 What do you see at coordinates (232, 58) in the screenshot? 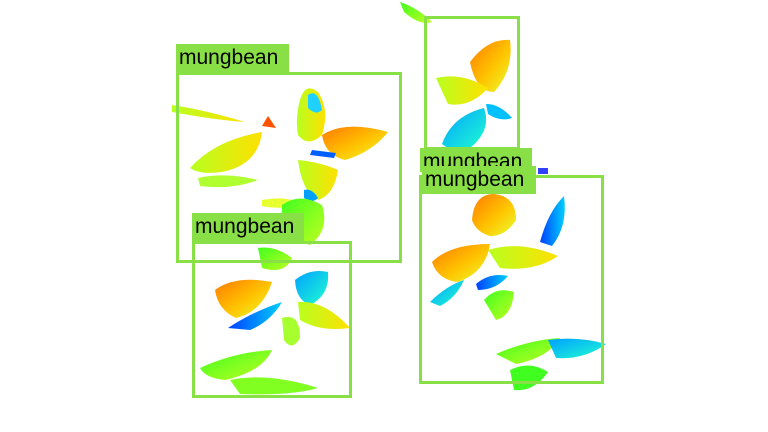
I see `detection-label-1: mungbean` at bounding box center [232, 58].